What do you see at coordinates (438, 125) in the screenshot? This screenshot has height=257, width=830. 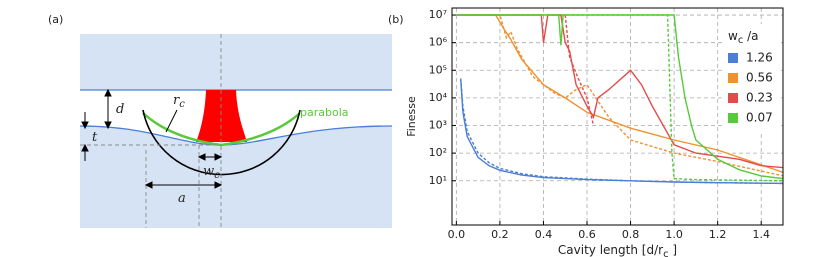 I see `y-tick-label: 10³` at bounding box center [438, 125].